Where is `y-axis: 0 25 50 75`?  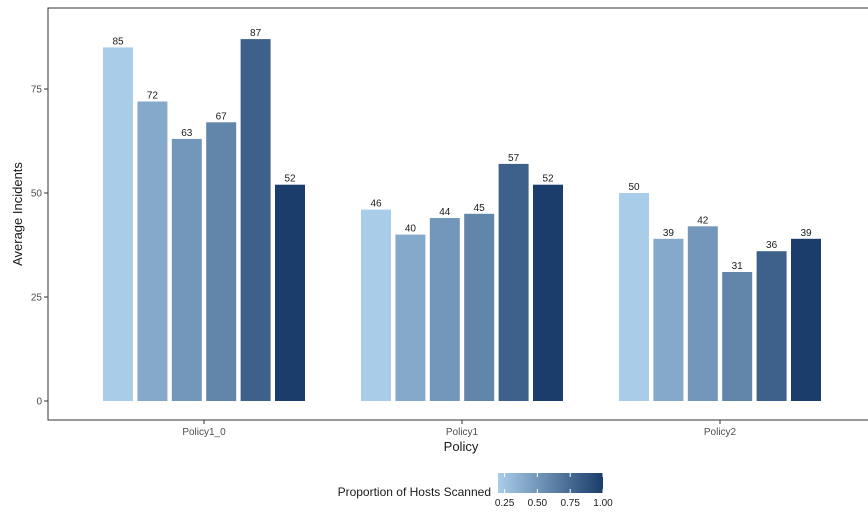
y-axis: 0 25 50 75 is located at coordinates (39, 246).